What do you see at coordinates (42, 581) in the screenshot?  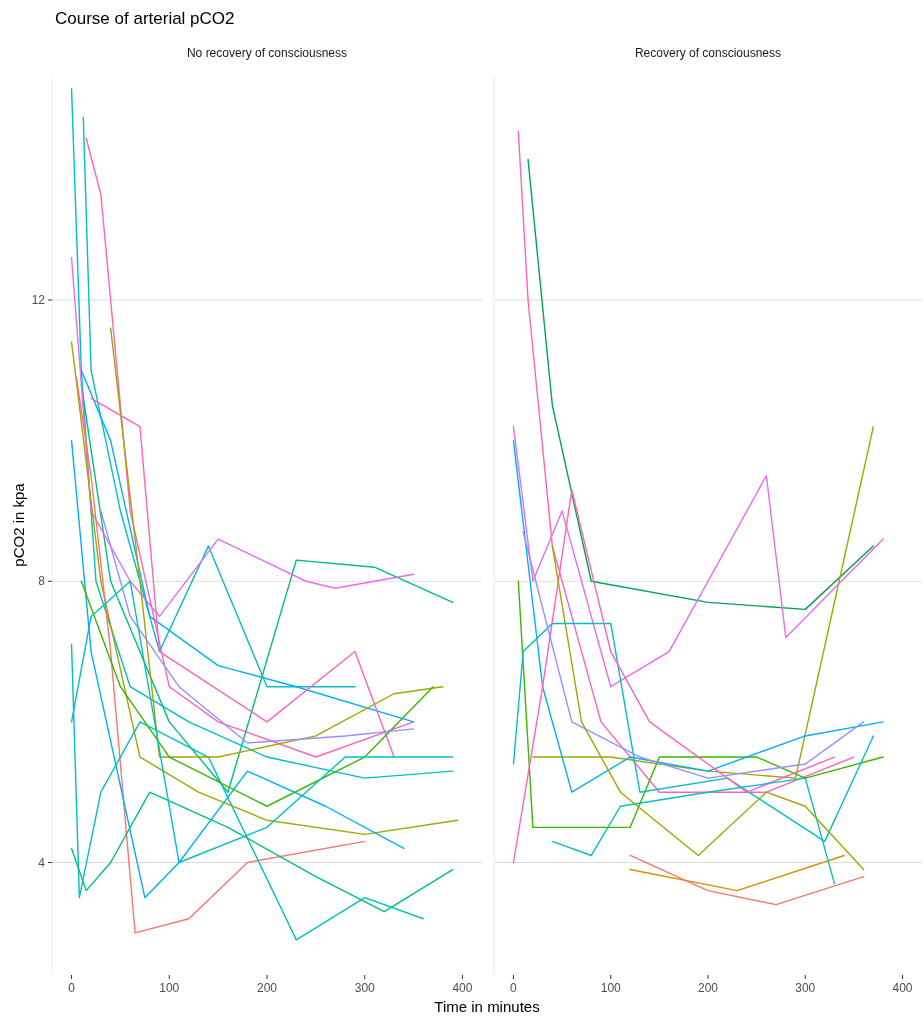 I see `y-tick-label: 8` at bounding box center [42, 581].